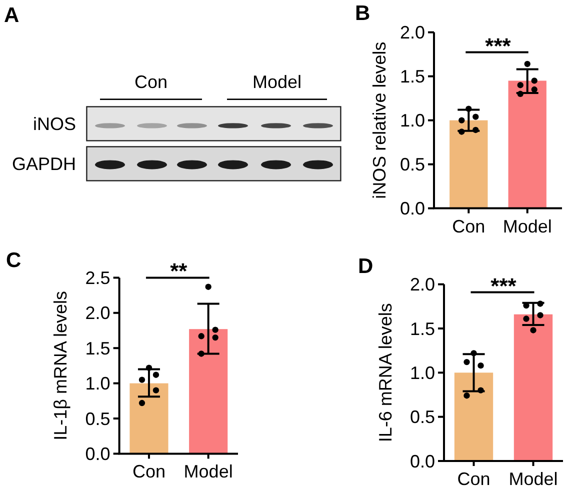  Describe the element at coordinates (97, 278) in the screenshot. I see `y-tick-label: 2.5` at that location.